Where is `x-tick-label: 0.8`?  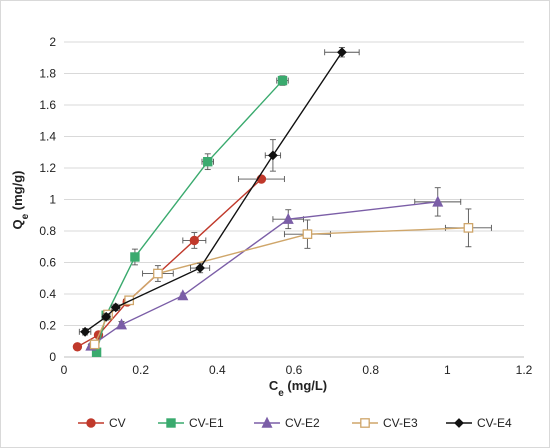
x-tick-label: 0.8 is located at coordinates (370, 370).